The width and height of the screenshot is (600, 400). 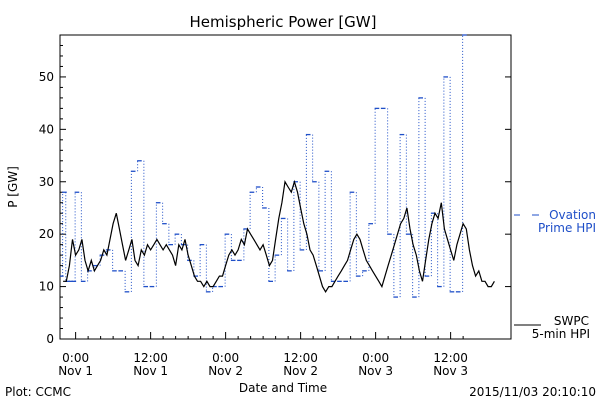 What do you see at coordinates (50, 339) in the screenshot?
I see `y-tick-label: 0` at bounding box center [50, 339].